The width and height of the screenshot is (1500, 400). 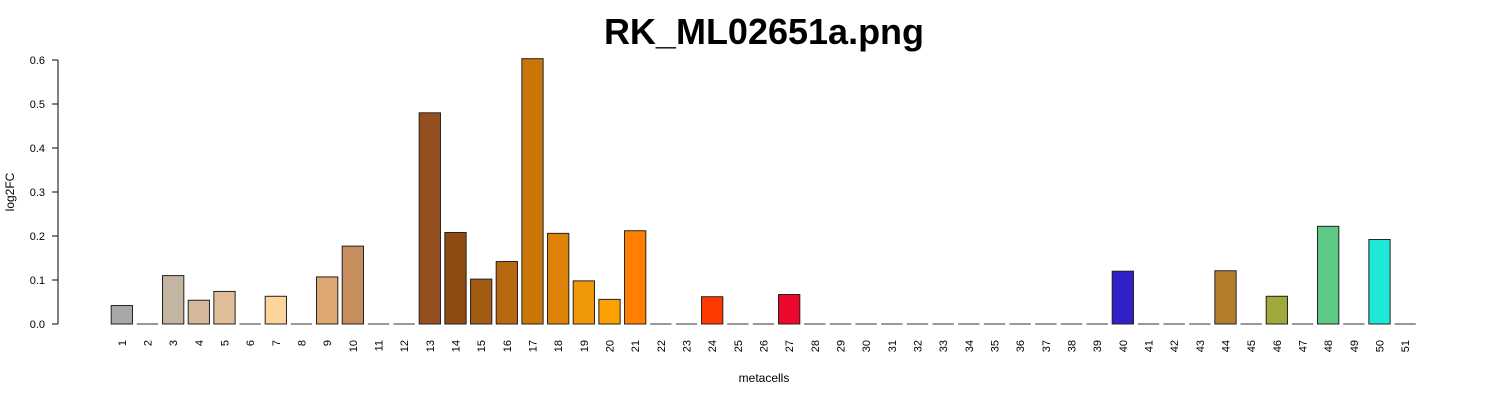 I want to click on y-tick-label: 0.0, so click(x=37, y=325).